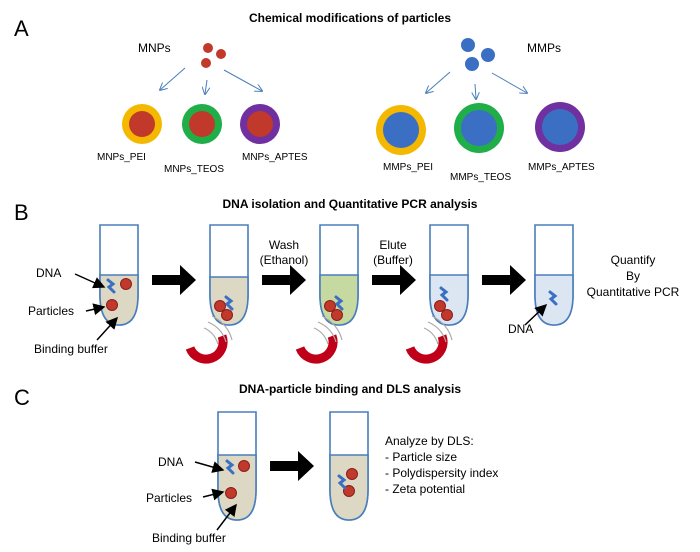 The image size is (700, 552). What do you see at coordinates (22, 397) in the screenshot?
I see `panel-c-letter: C` at bounding box center [22, 397].